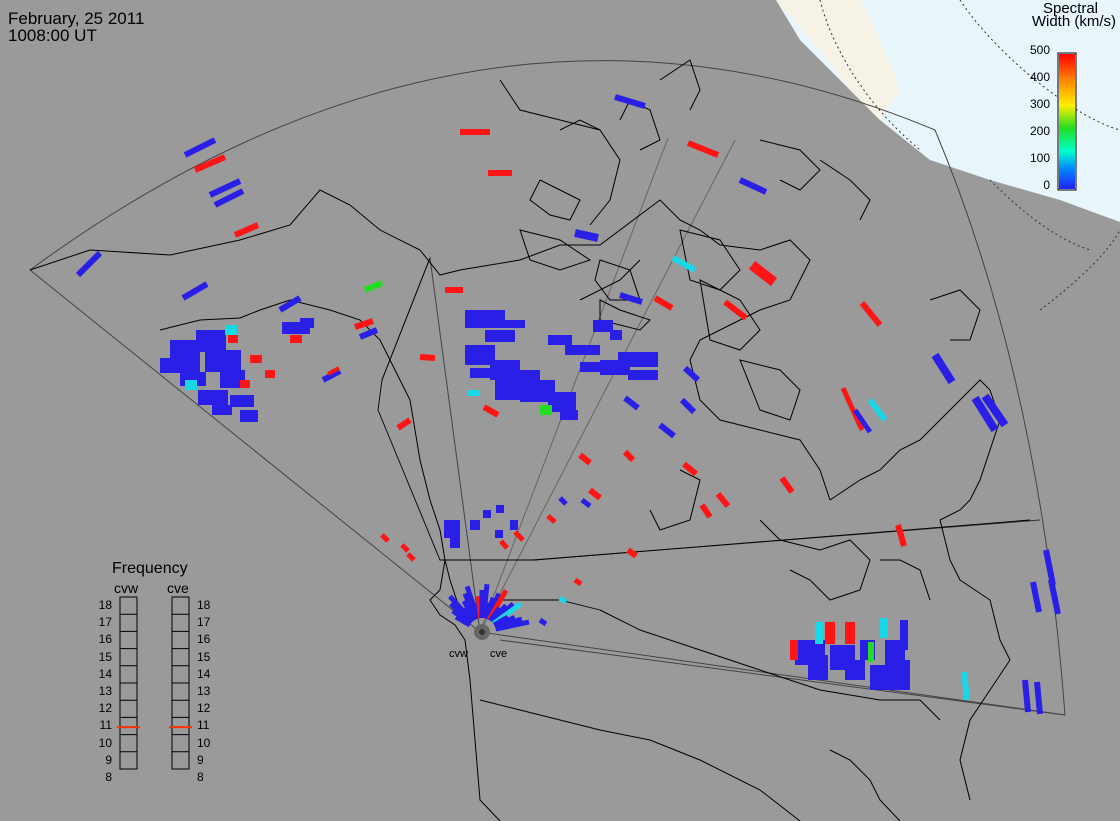 This screenshot has height=821, width=1120. I want to click on colorbar-tick-label: 400, so click(1039, 77).